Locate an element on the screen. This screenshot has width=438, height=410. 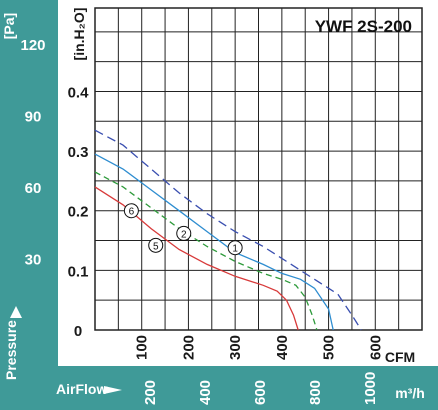
curve-marker-label: 5 is located at coordinates (156, 246).